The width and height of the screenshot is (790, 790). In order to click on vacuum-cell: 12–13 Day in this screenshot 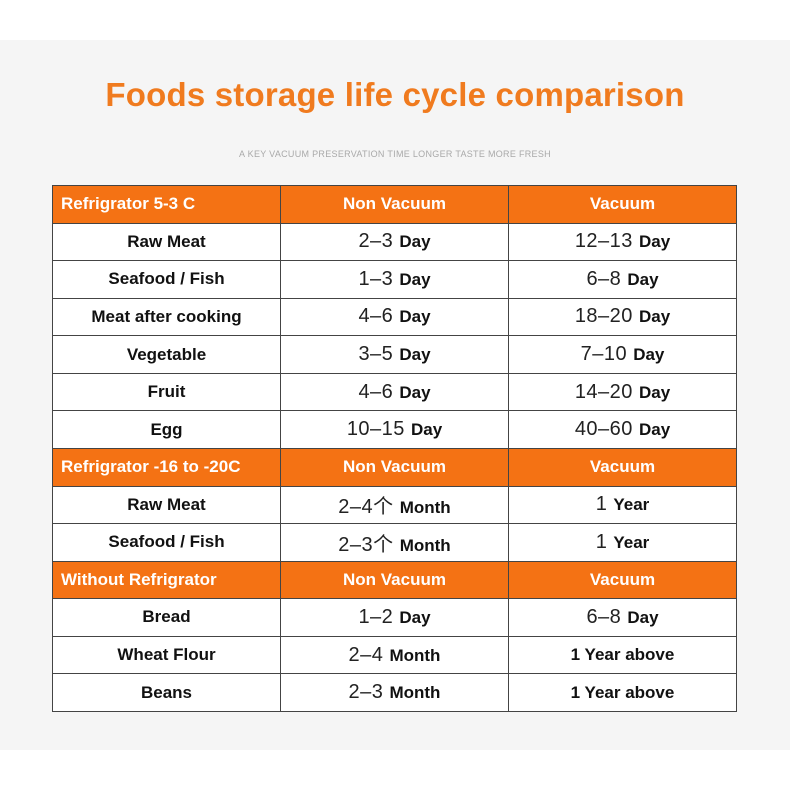, I will do `click(622, 242)`.